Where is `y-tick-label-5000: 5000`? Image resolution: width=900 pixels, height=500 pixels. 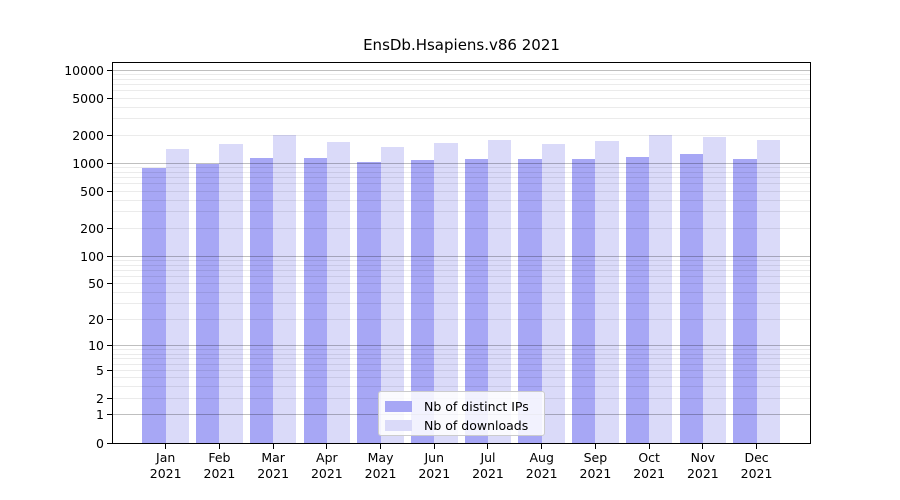 y-tick-label-5000: 5000 is located at coordinates (88, 98).